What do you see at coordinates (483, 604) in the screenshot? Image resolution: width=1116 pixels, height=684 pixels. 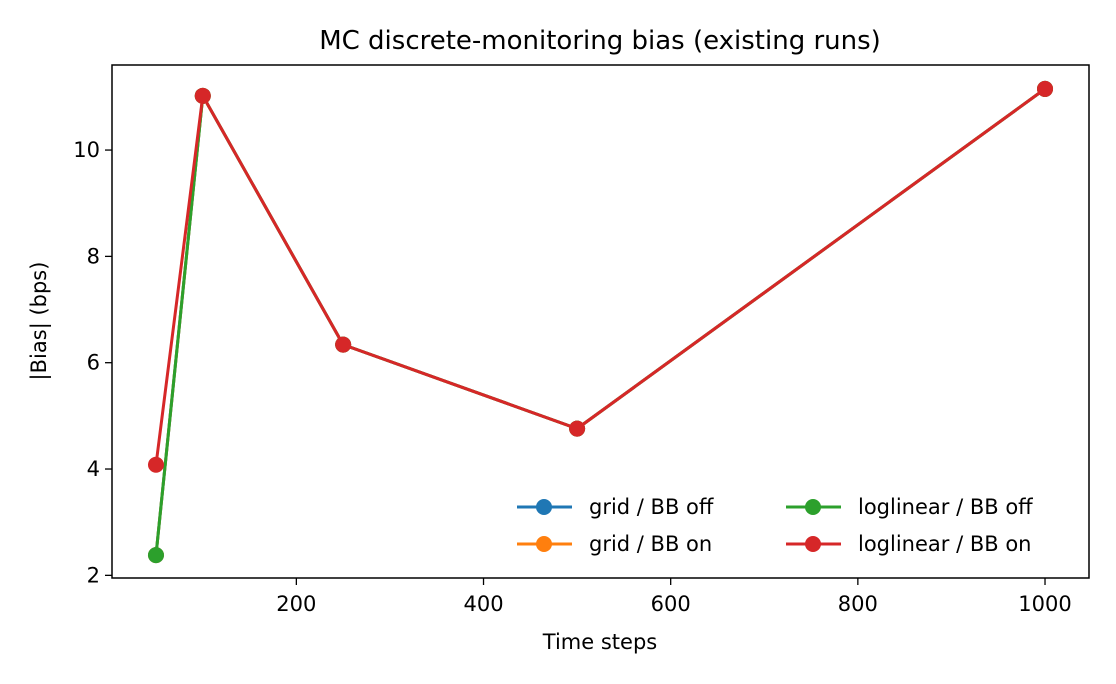 I see `x-tick-label: 400` at bounding box center [483, 604].